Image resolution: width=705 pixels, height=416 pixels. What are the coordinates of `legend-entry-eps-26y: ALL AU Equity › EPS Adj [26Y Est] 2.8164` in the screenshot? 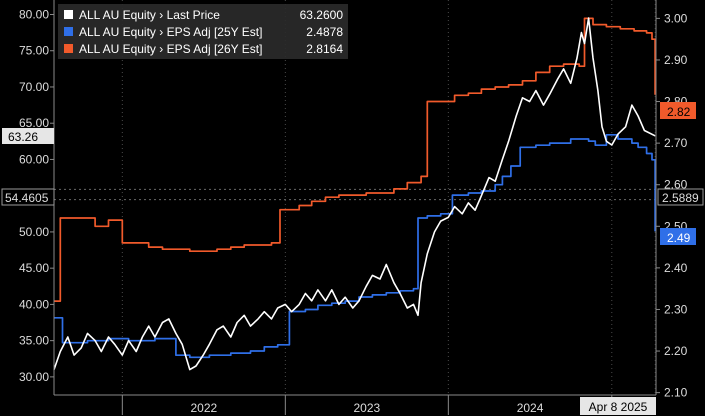 It's located at (203, 49).